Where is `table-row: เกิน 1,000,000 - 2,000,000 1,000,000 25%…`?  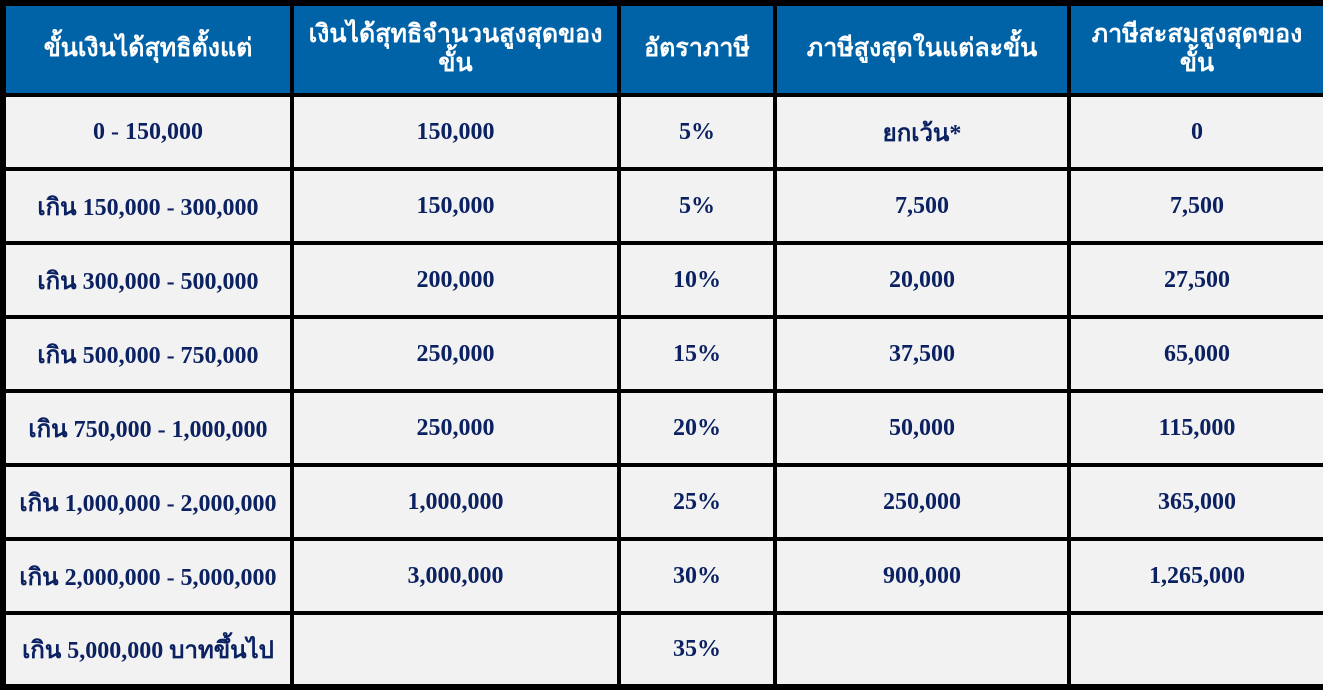 table-row: เกิน 1,000,000 - 2,000,000 1,000,000 25%… is located at coordinates (661, 502).